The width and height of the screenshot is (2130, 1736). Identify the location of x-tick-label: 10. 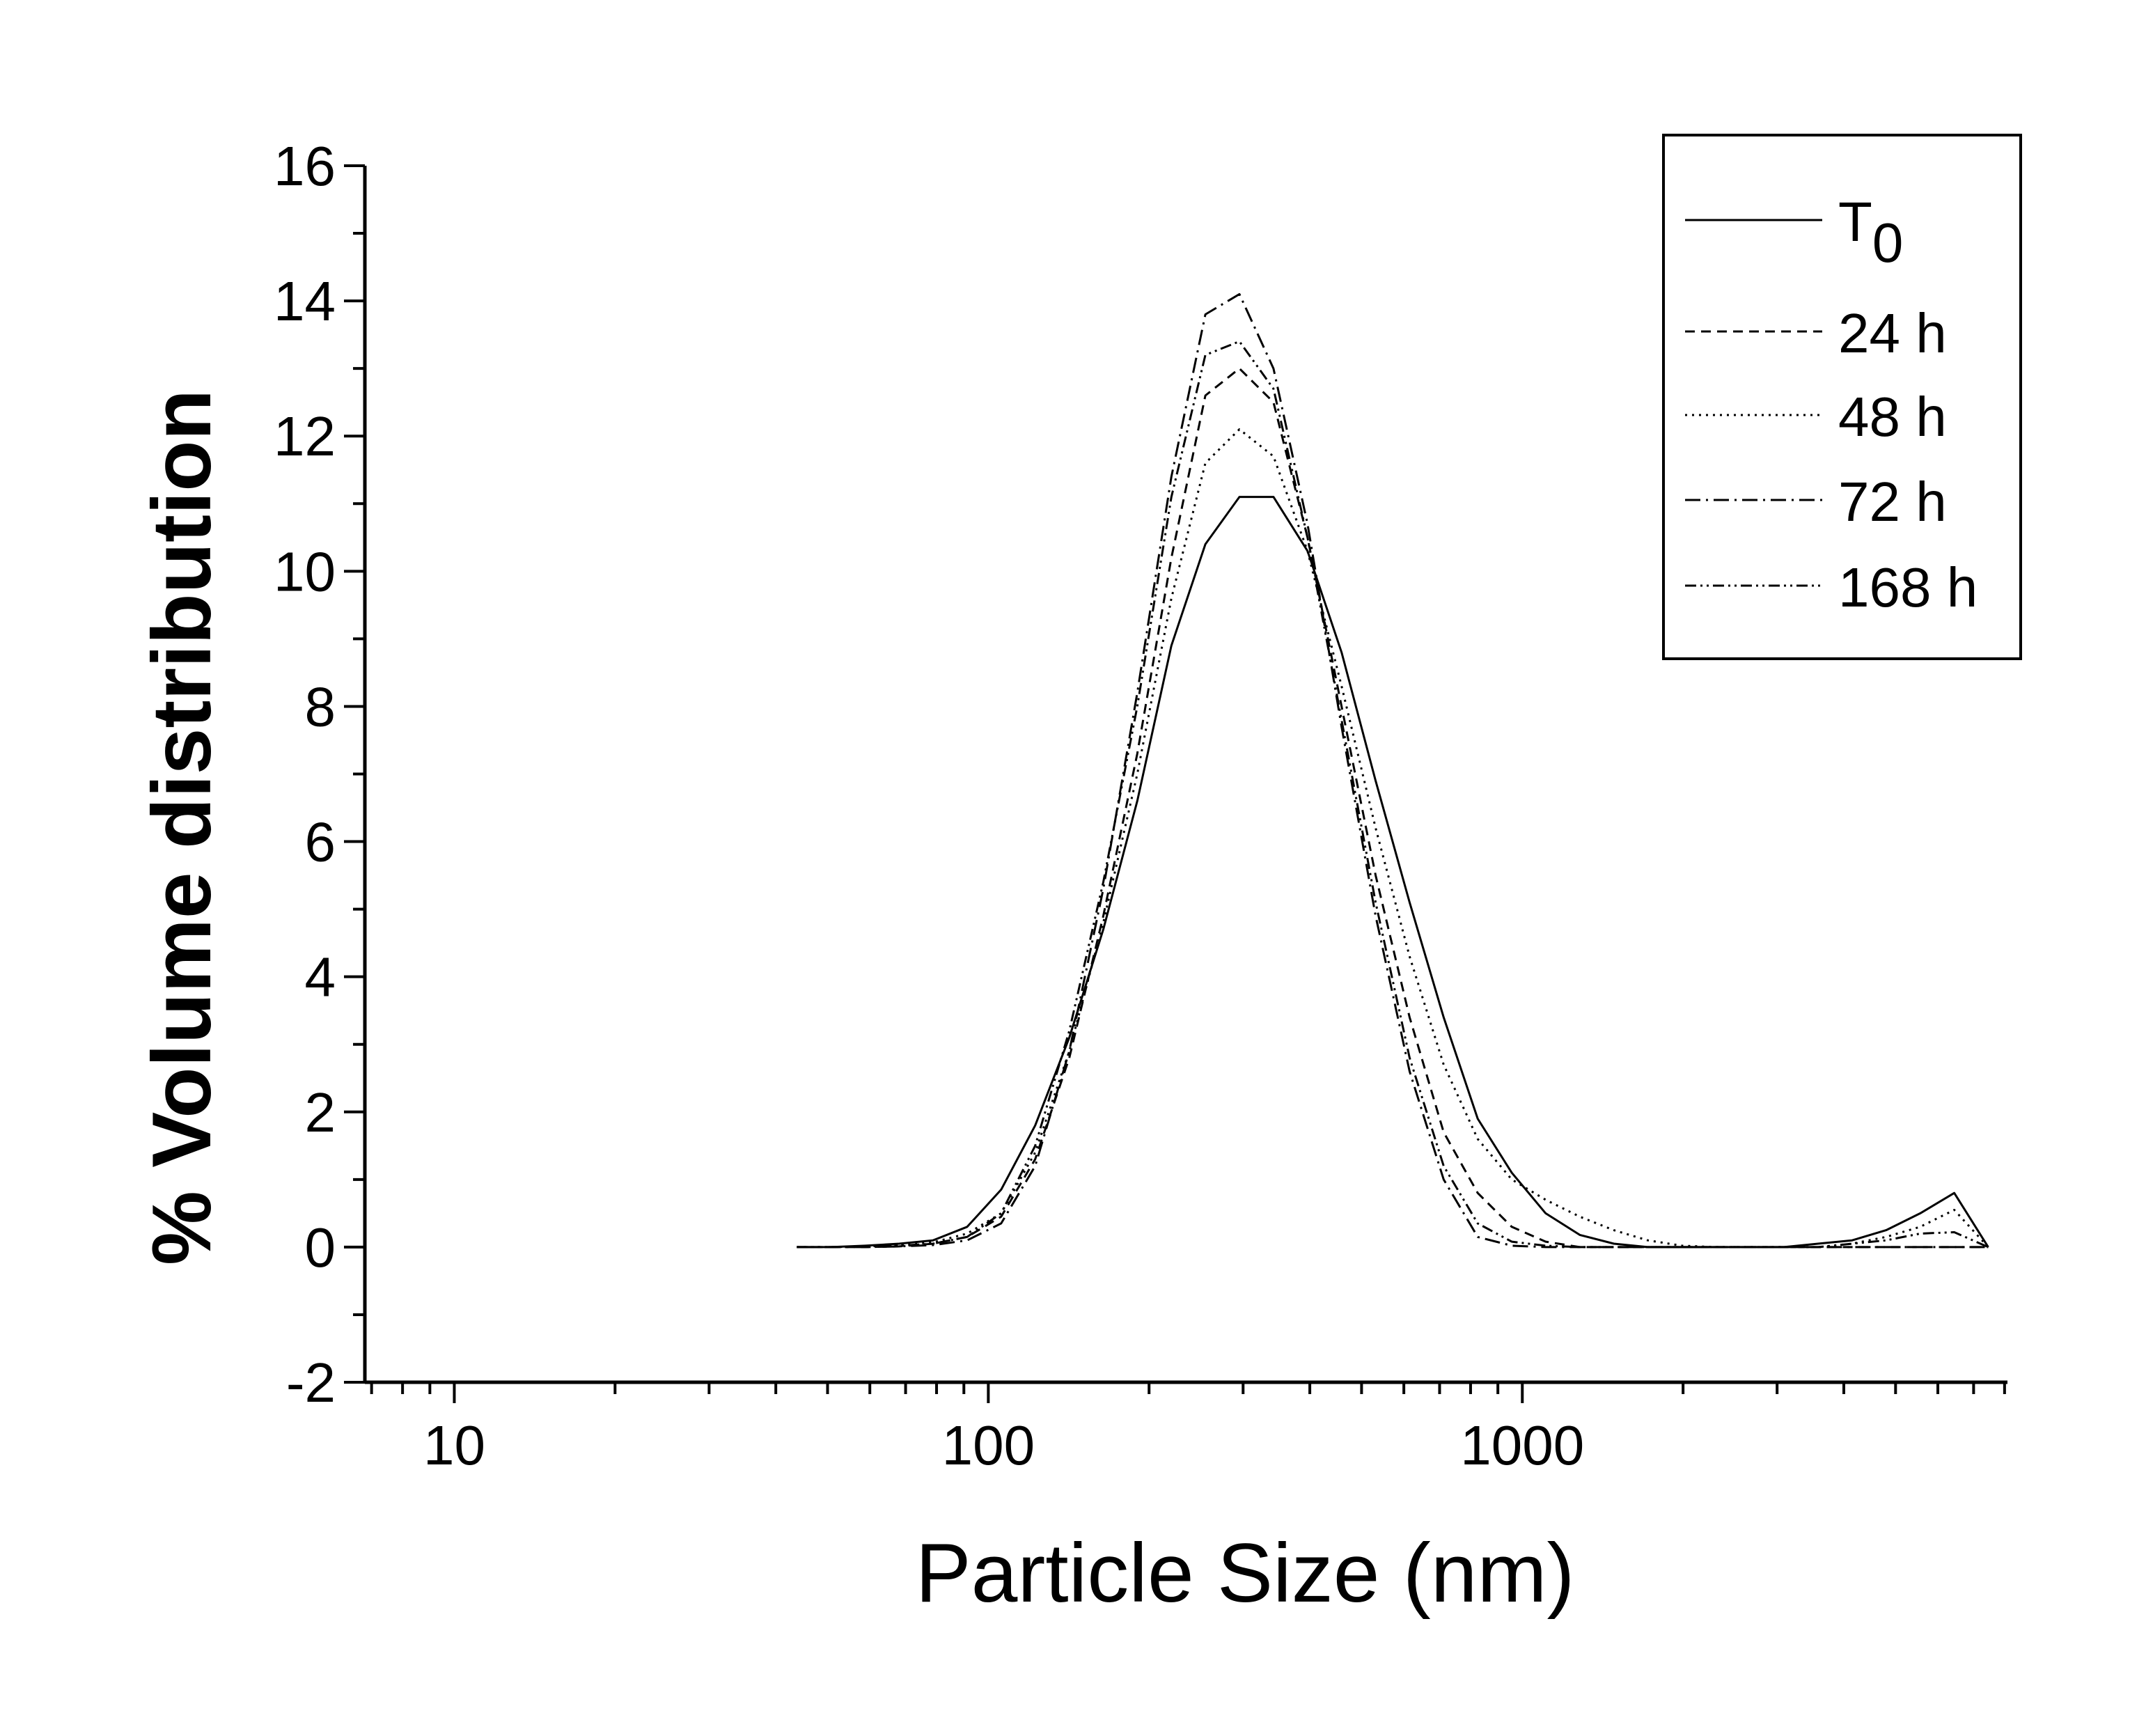
(454, 1445).